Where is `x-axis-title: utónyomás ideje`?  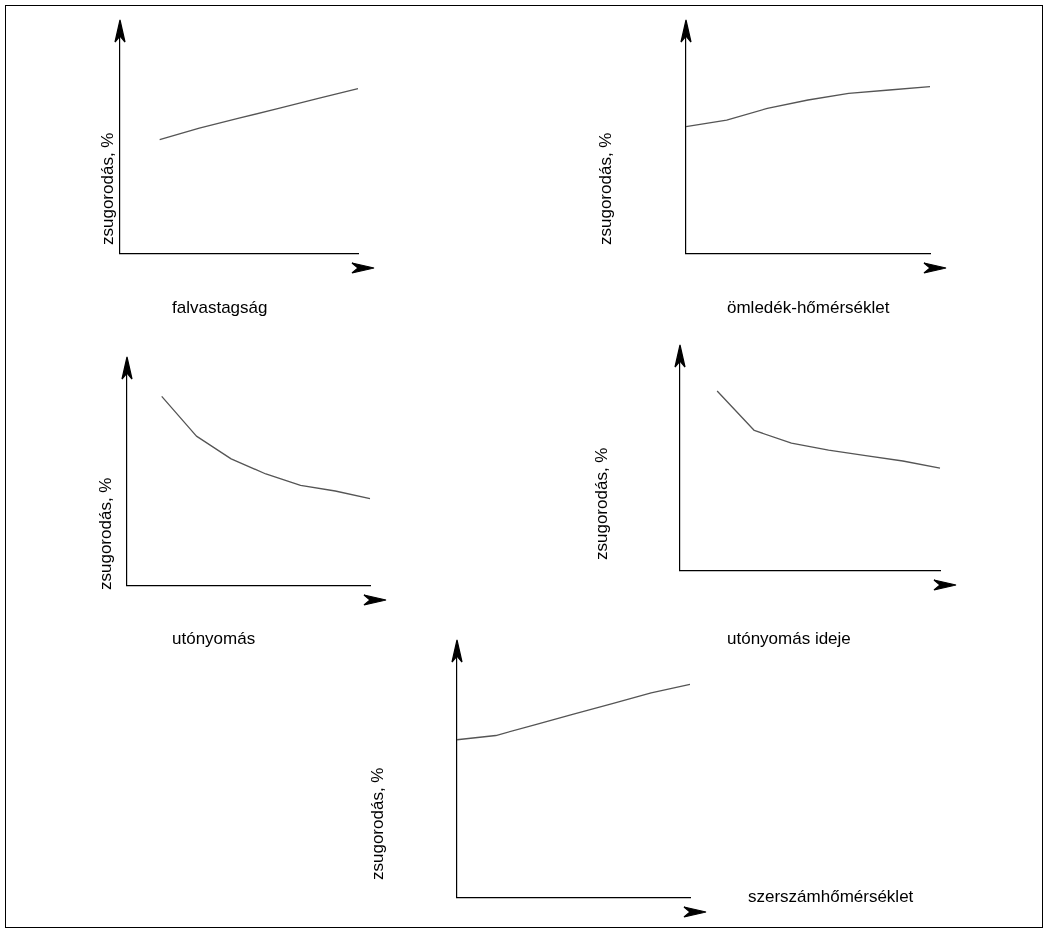 x-axis-title: utónyomás ideje is located at coordinates (789, 639).